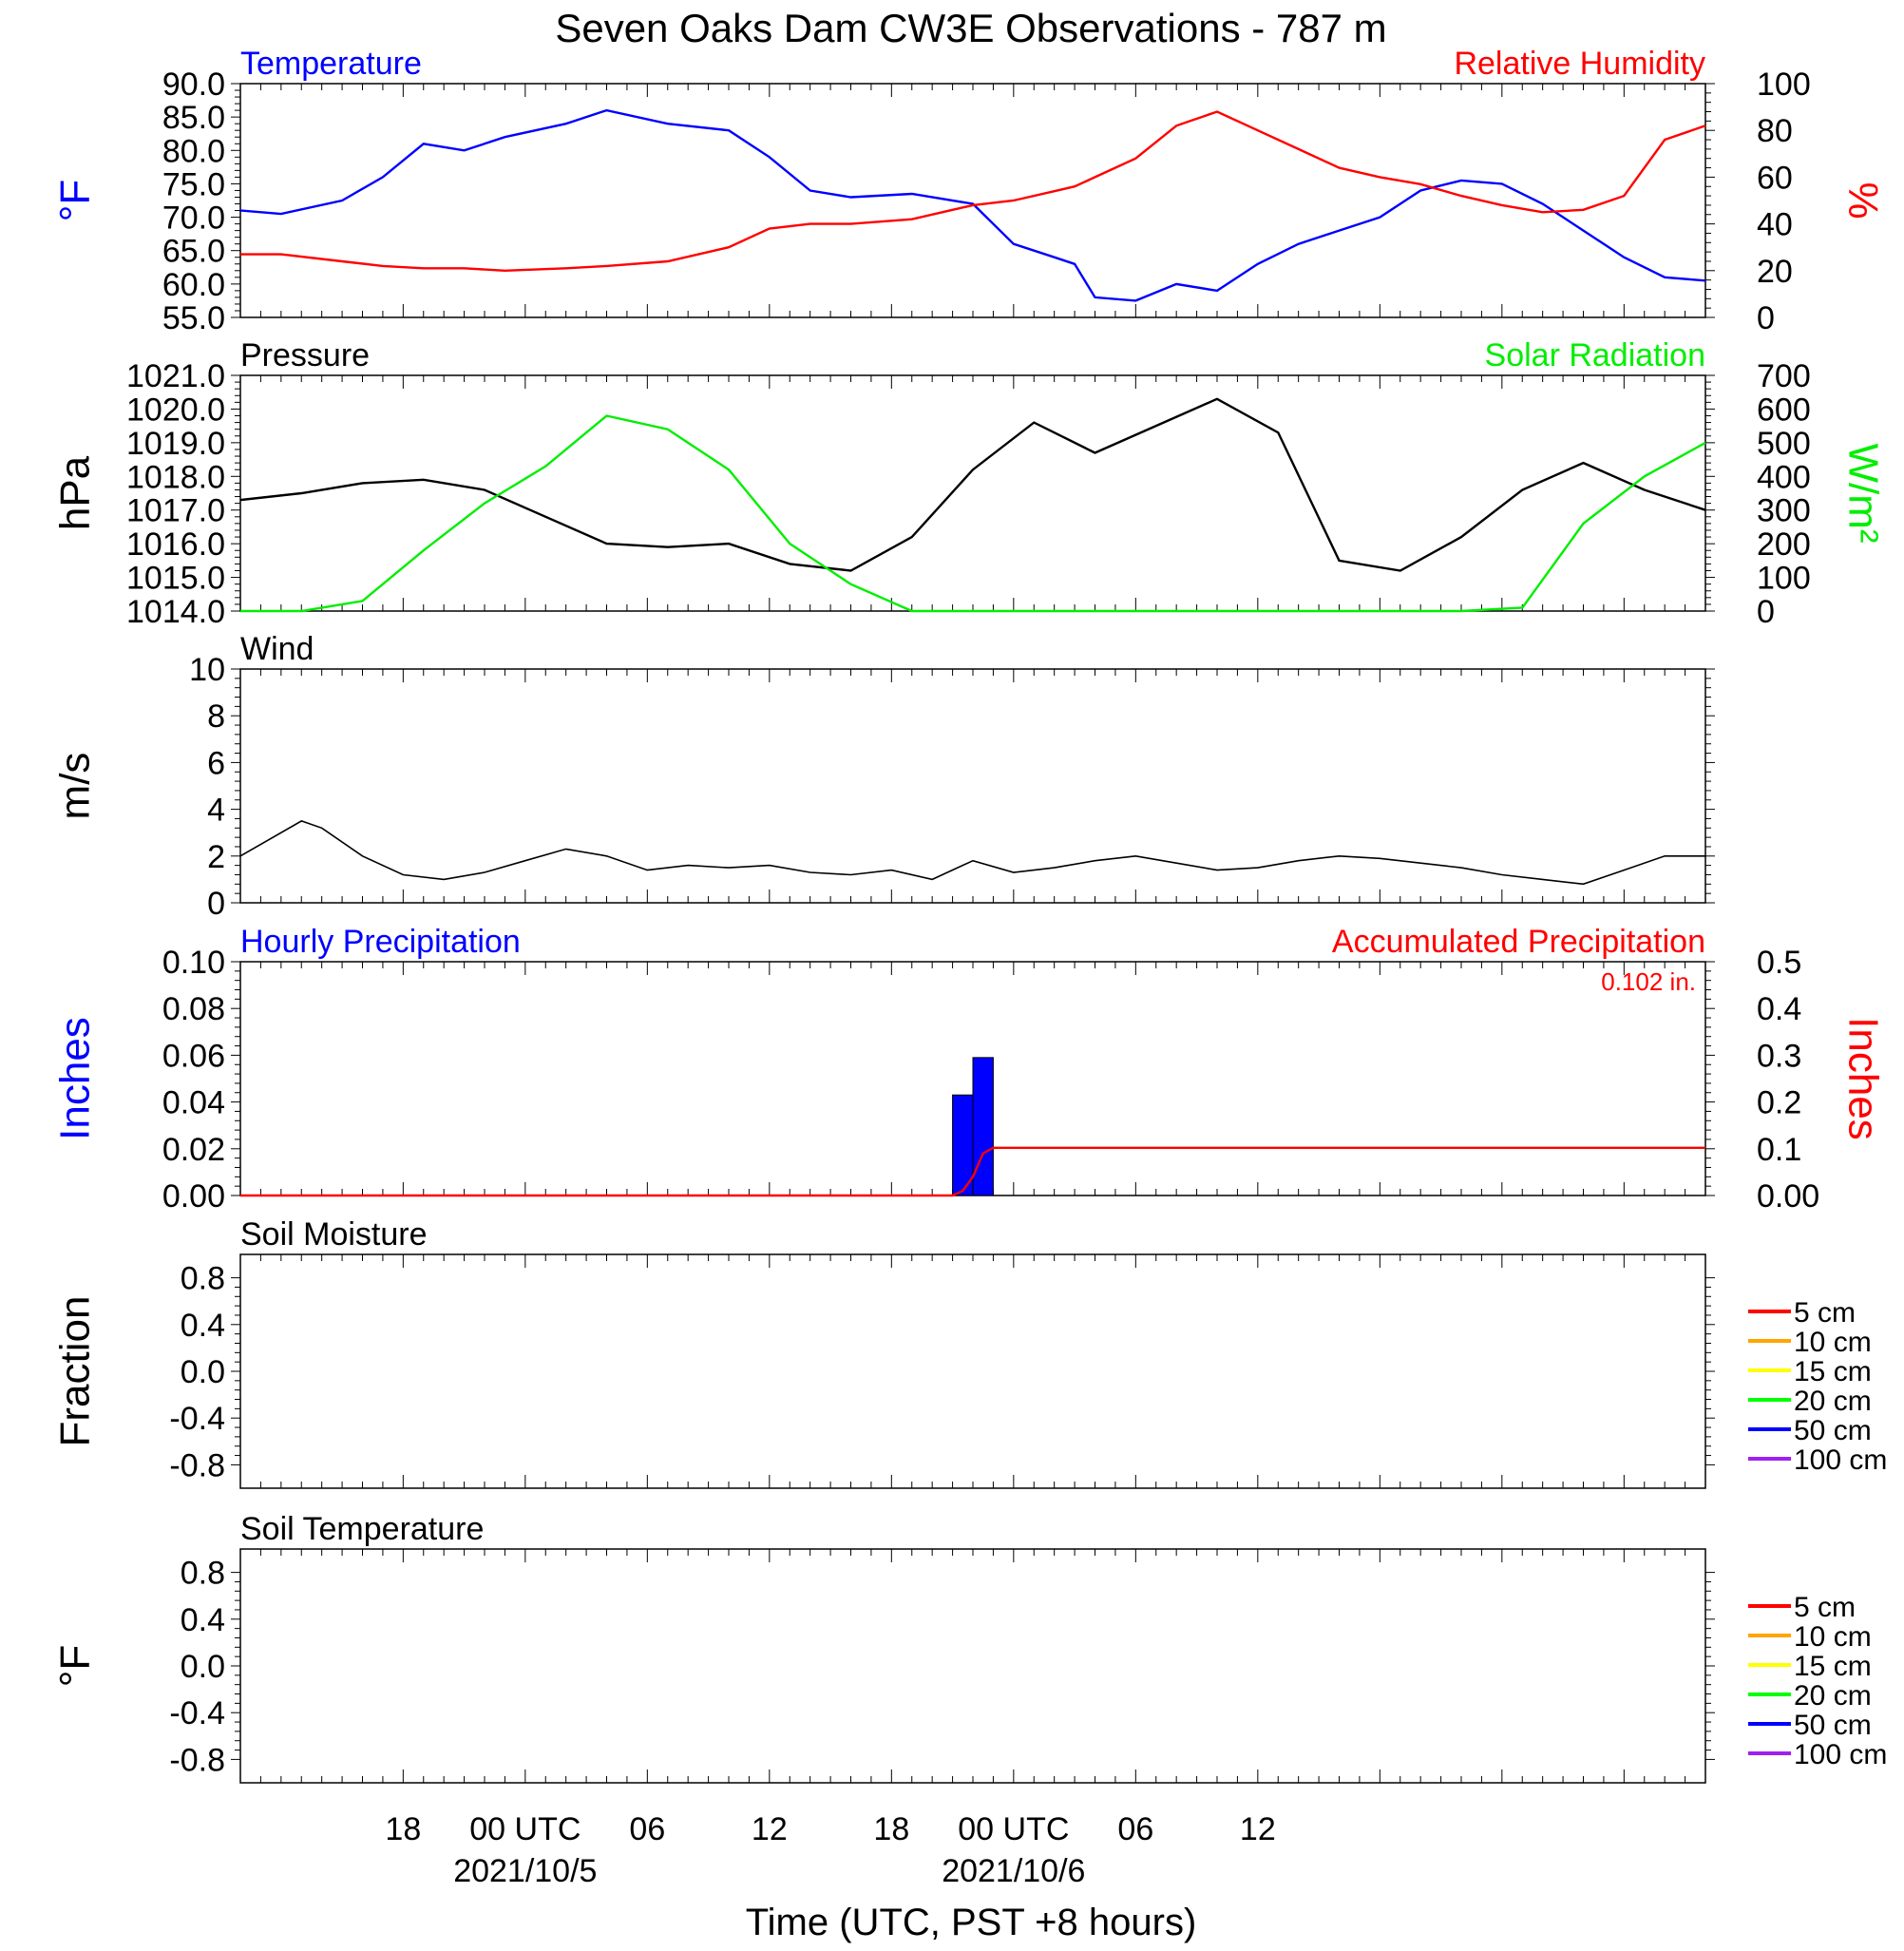 The height and width of the screenshot is (1951, 1904). I want to click on x-tick-date-label: 2021/10/6, so click(1013, 1871).